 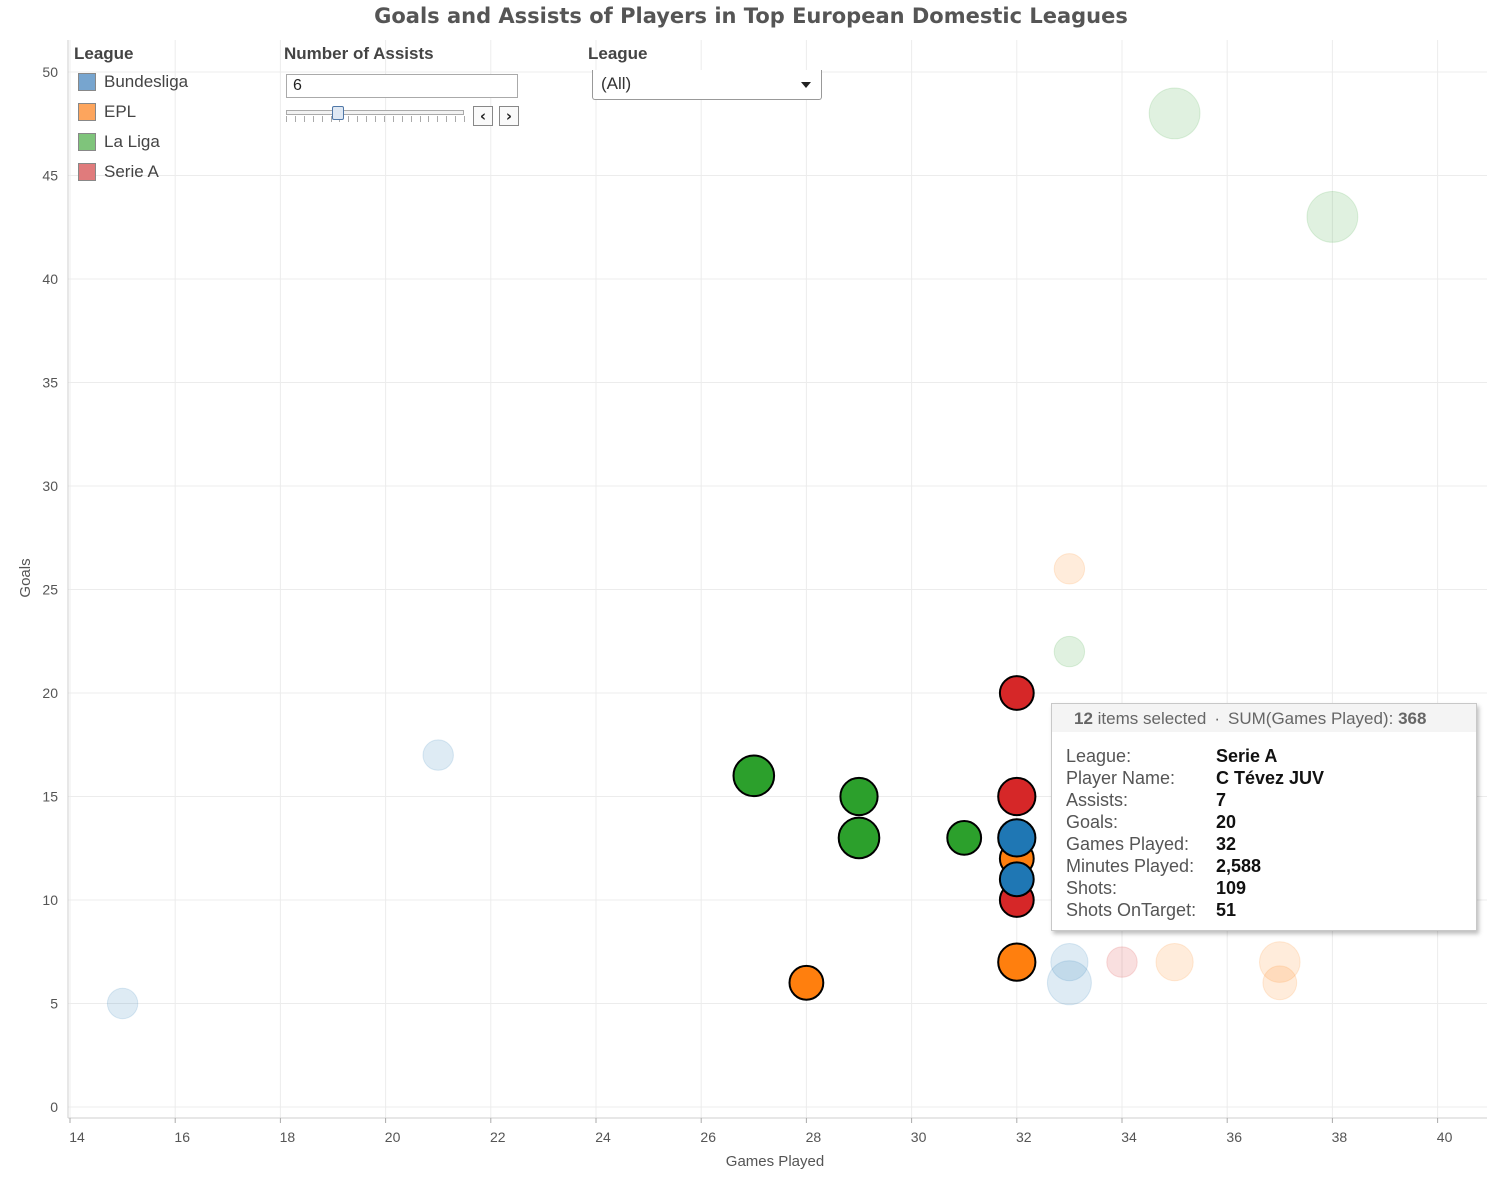 I want to click on legend-label: La Liga, so click(x=132, y=141).